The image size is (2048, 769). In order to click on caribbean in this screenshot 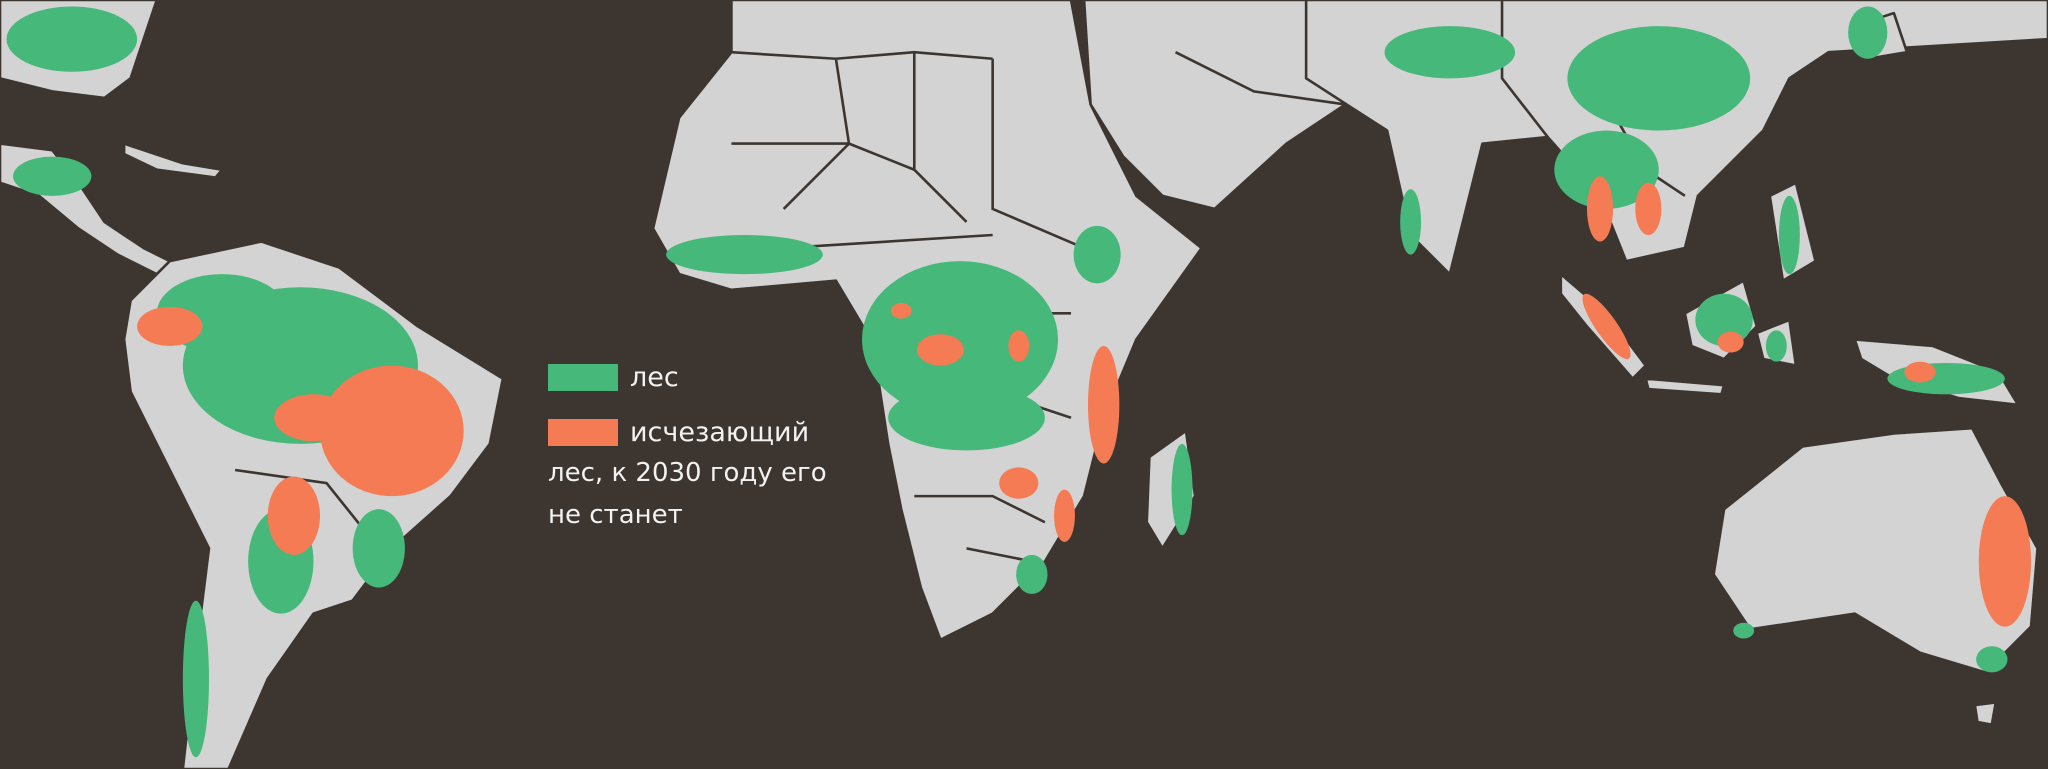, I will do `click(173, 160)`.